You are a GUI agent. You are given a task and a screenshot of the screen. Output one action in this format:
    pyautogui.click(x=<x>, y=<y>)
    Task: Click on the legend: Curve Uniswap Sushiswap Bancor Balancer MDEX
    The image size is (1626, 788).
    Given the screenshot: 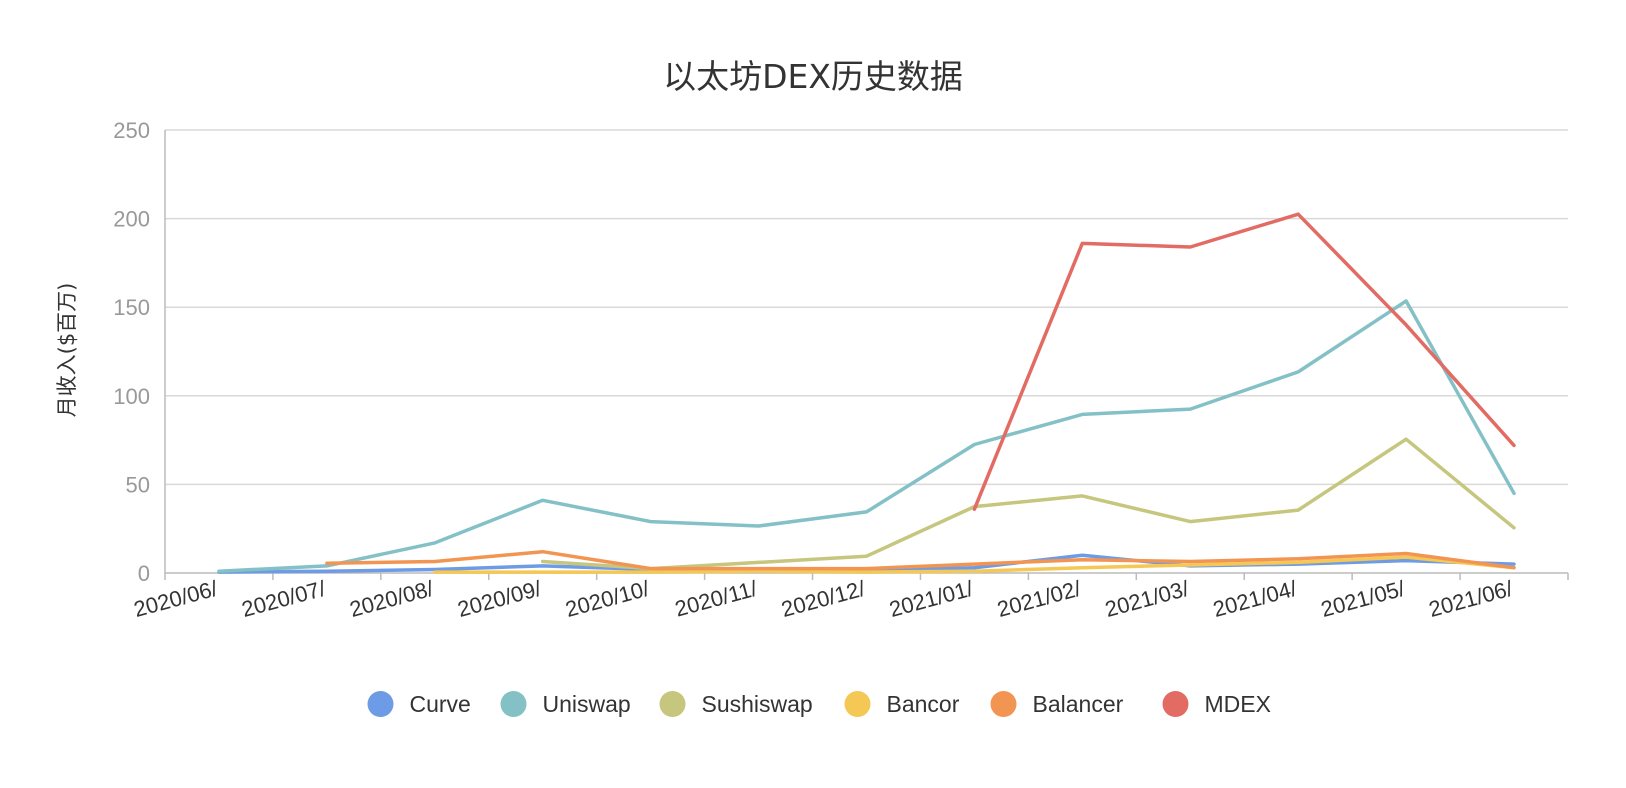 What is the action you would take?
    pyautogui.click(x=819, y=704)
    